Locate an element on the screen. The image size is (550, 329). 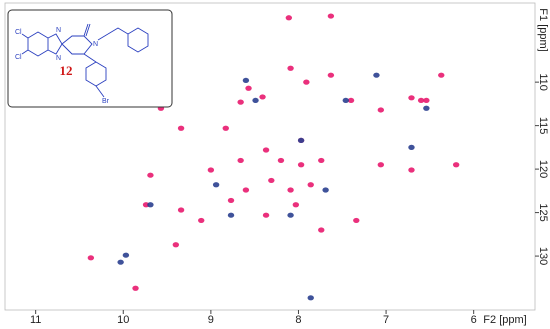
y-tick-label: 115 is located at coordinates (543, 126).